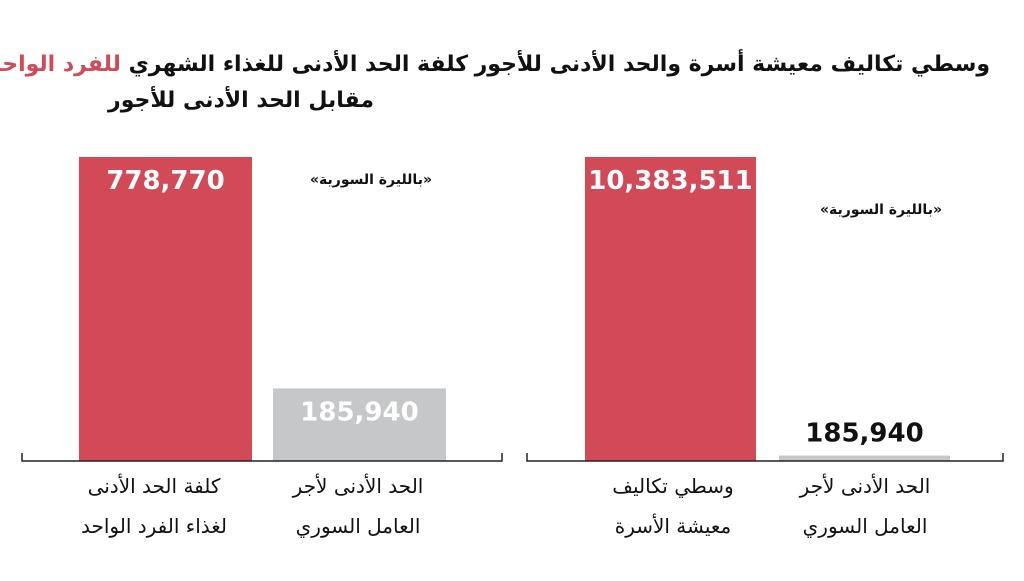 This screenshot has height=581, width=1024. What do you see at coordinates (165, 181) in the screenshot?
I see `left-value-label-1: 778,770` at bounding box center [165, 181].